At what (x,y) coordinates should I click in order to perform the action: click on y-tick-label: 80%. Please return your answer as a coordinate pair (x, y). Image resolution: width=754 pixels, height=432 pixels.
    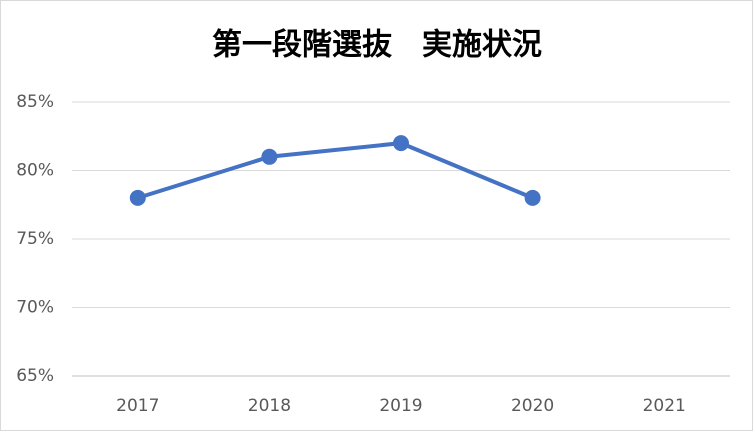
    Looking at the image, I should click on (35, 171).